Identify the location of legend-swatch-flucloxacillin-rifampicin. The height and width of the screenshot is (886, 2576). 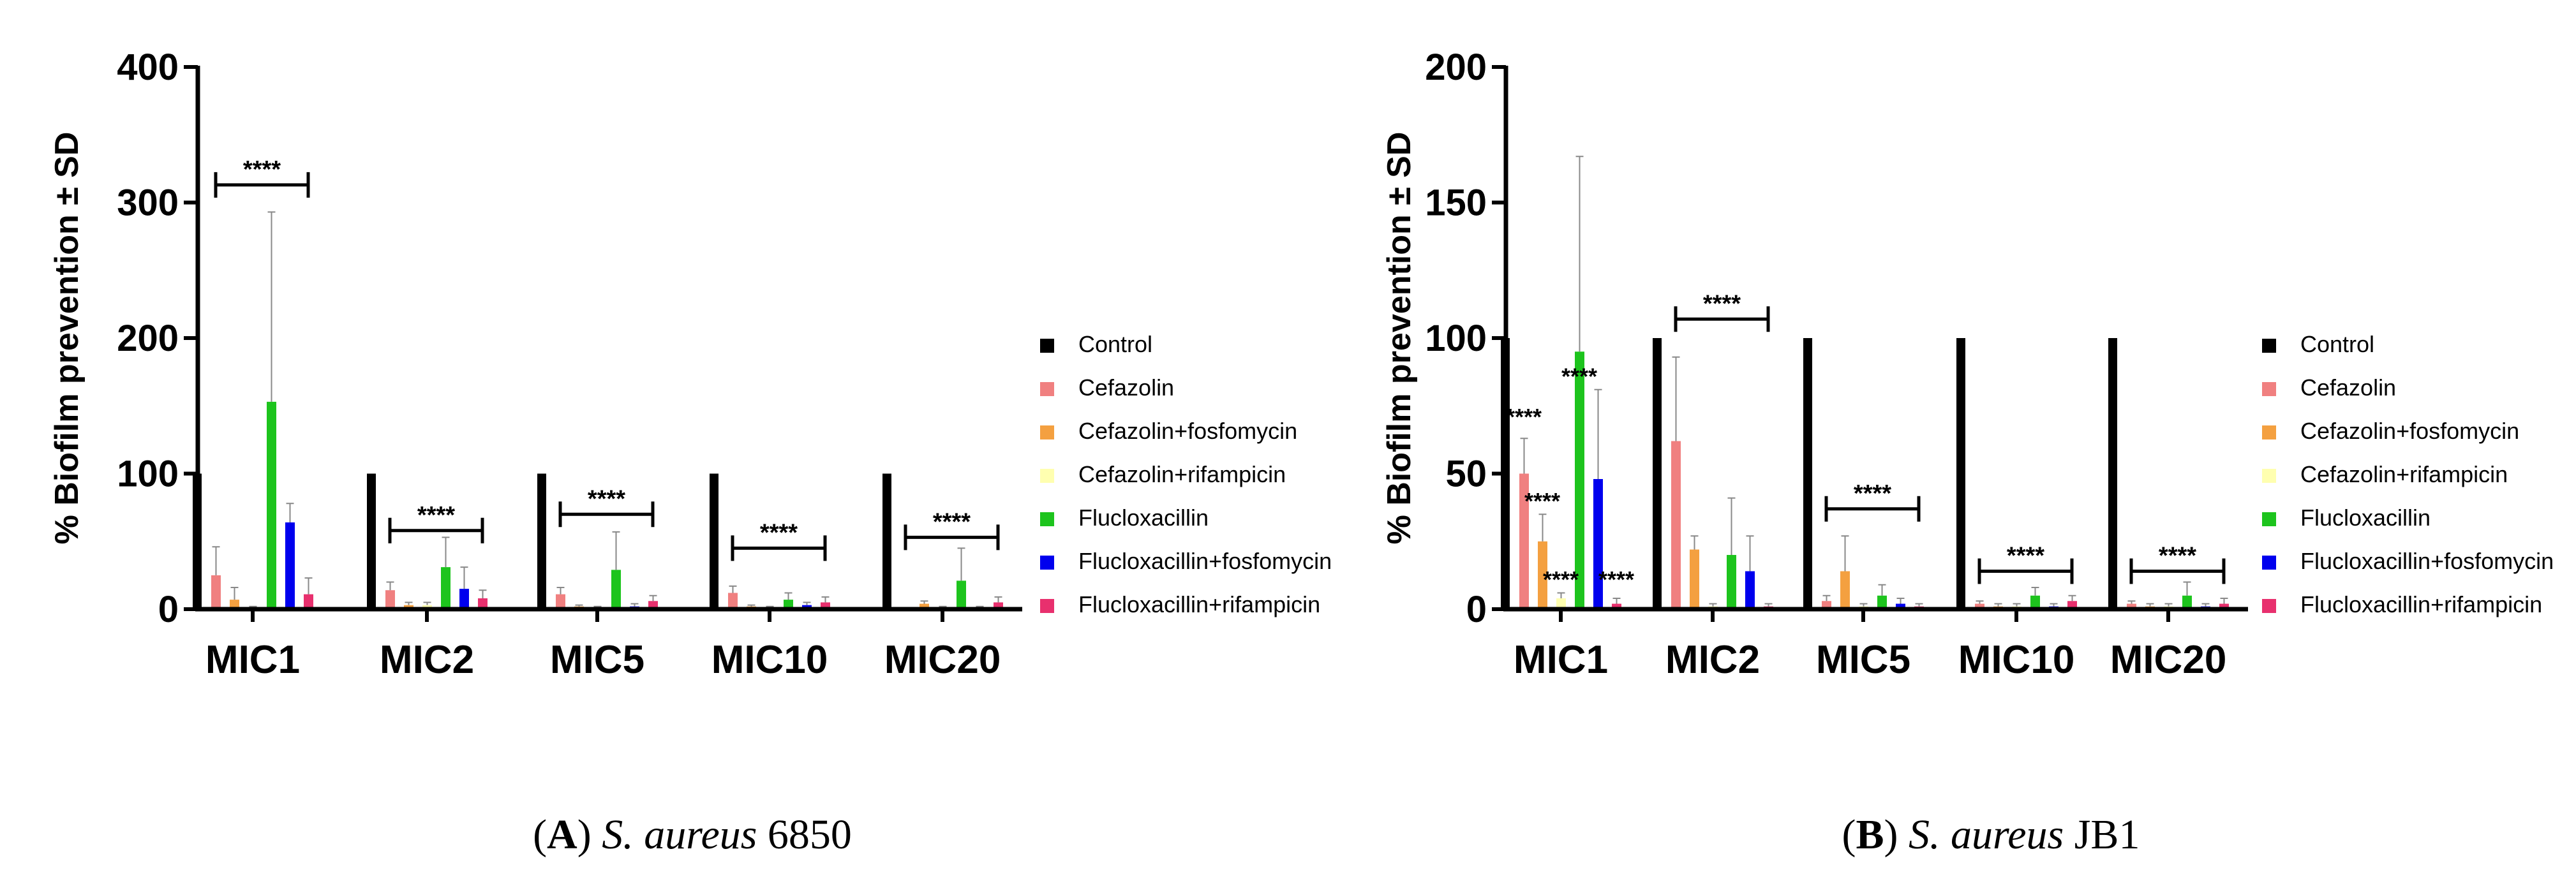
(1047, 606).